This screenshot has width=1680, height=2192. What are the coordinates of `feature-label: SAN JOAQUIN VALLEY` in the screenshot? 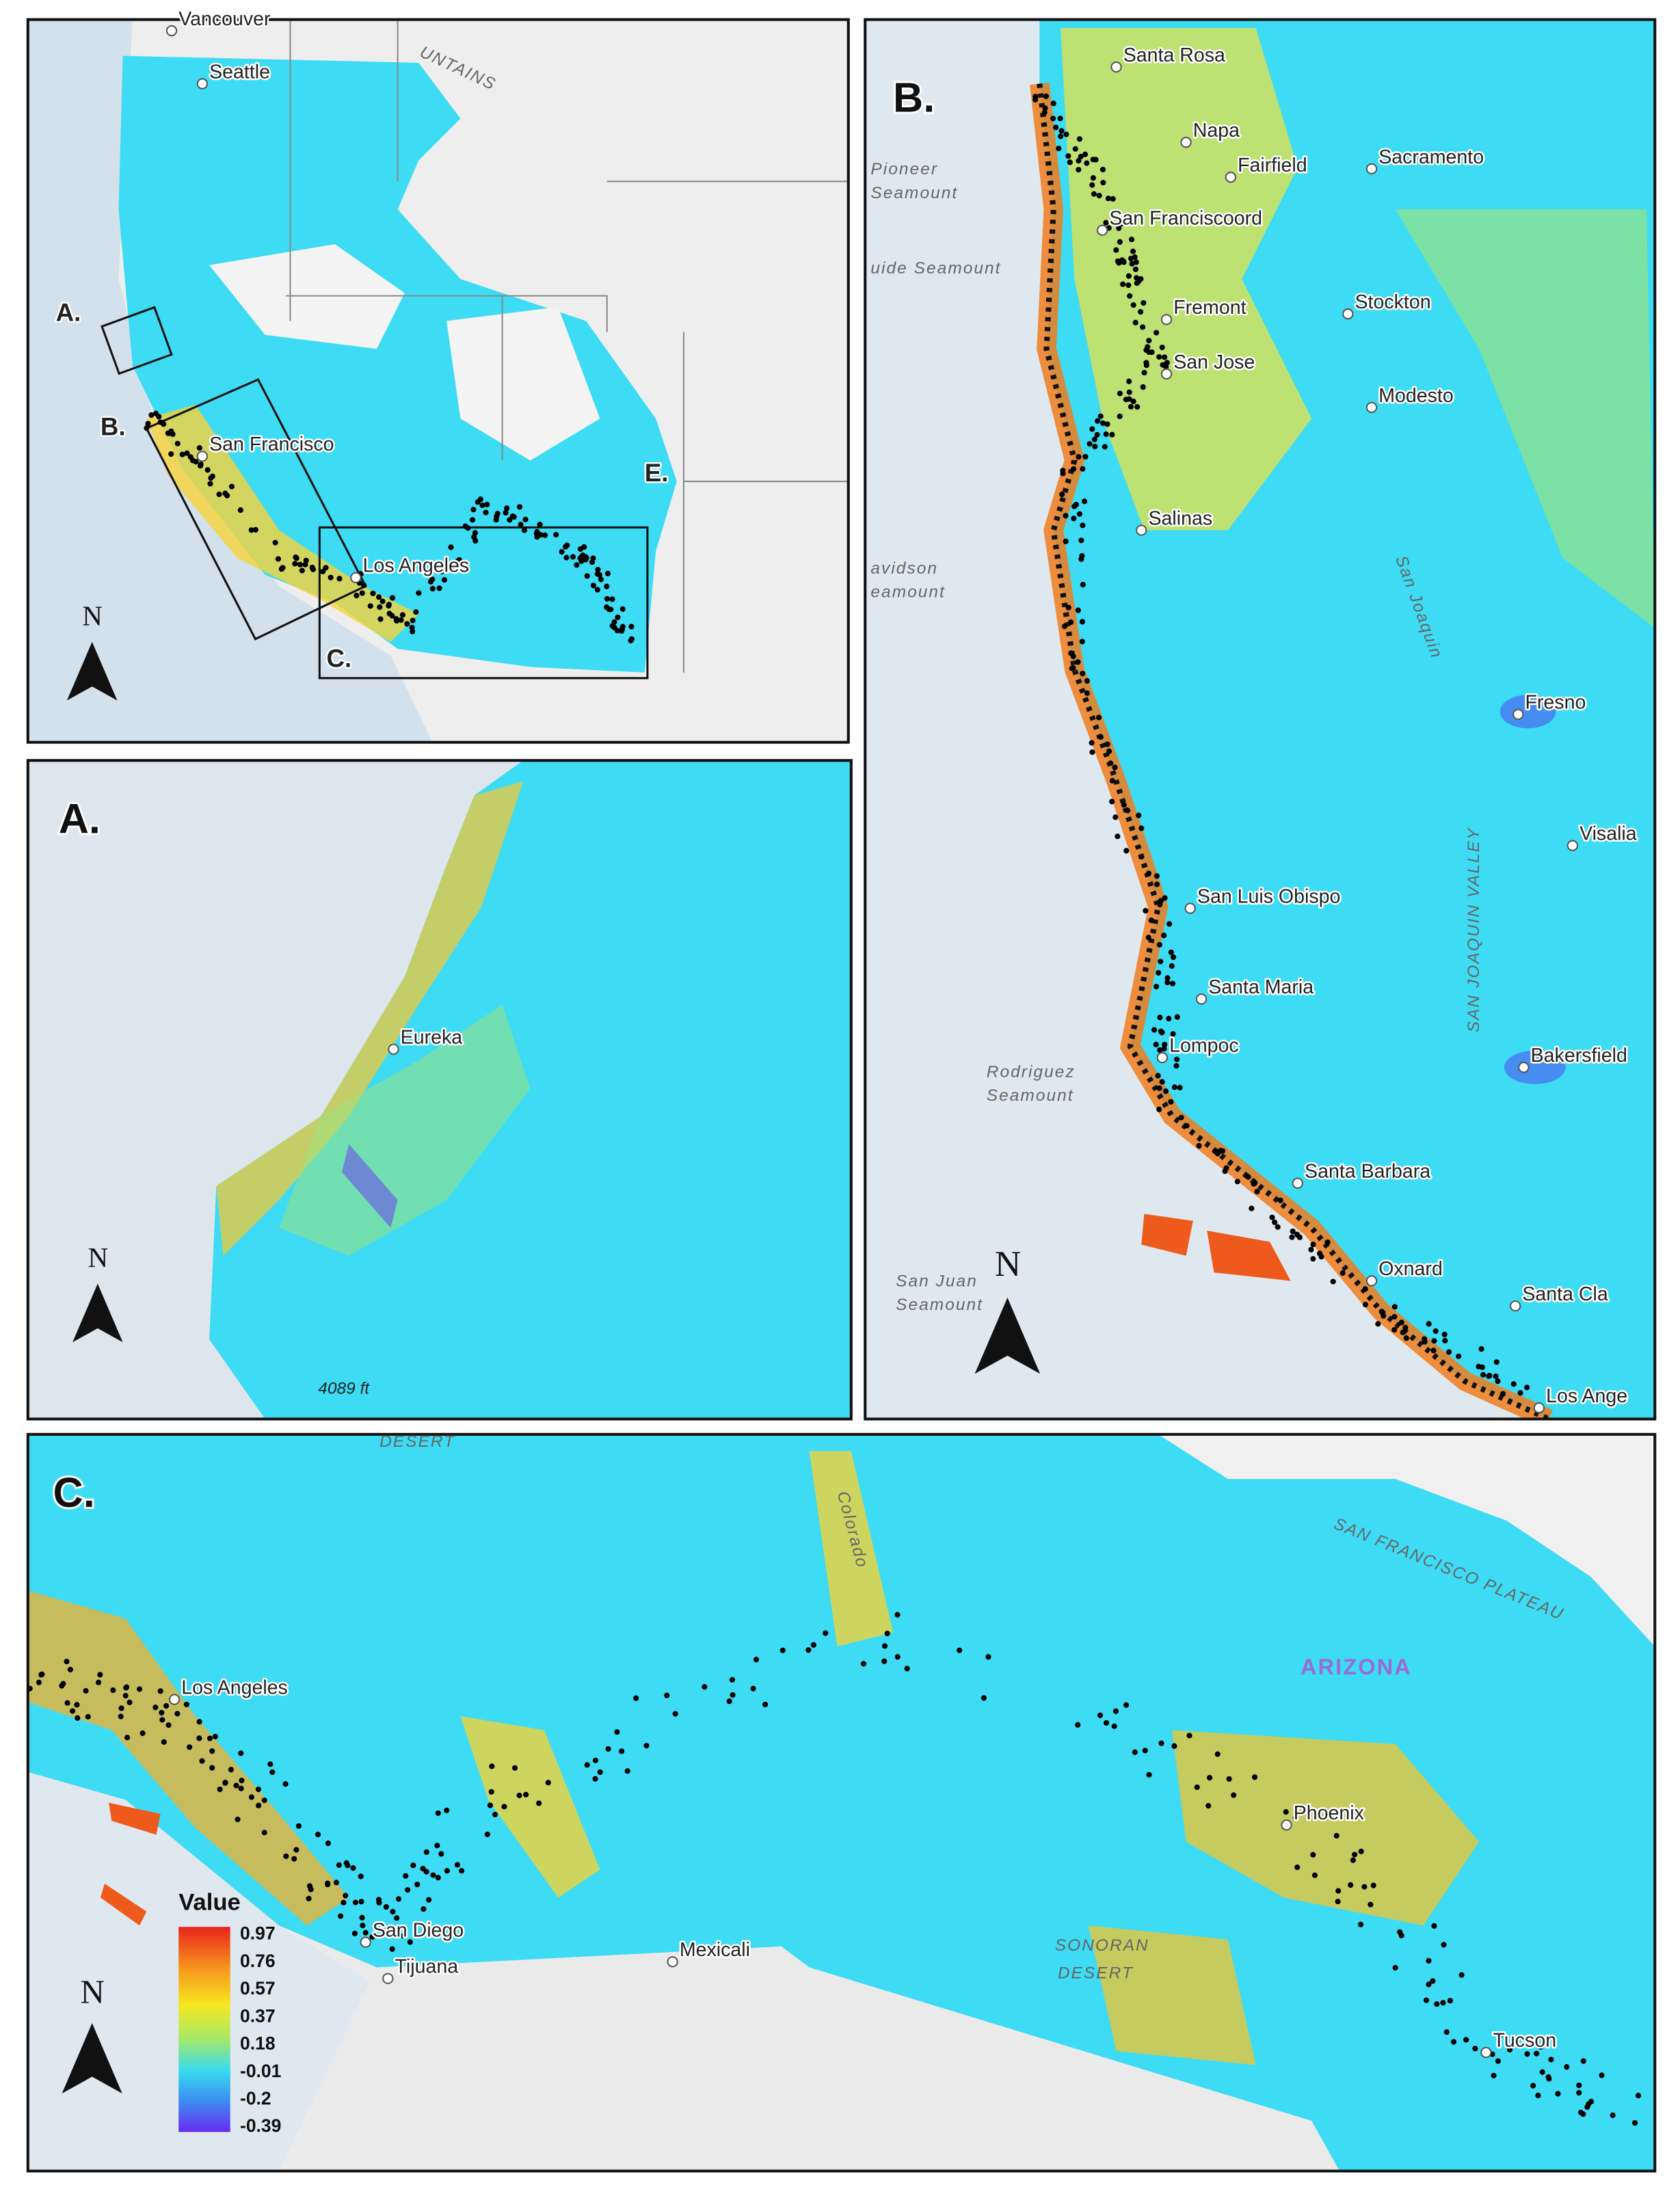 It's located at (1474, 930).